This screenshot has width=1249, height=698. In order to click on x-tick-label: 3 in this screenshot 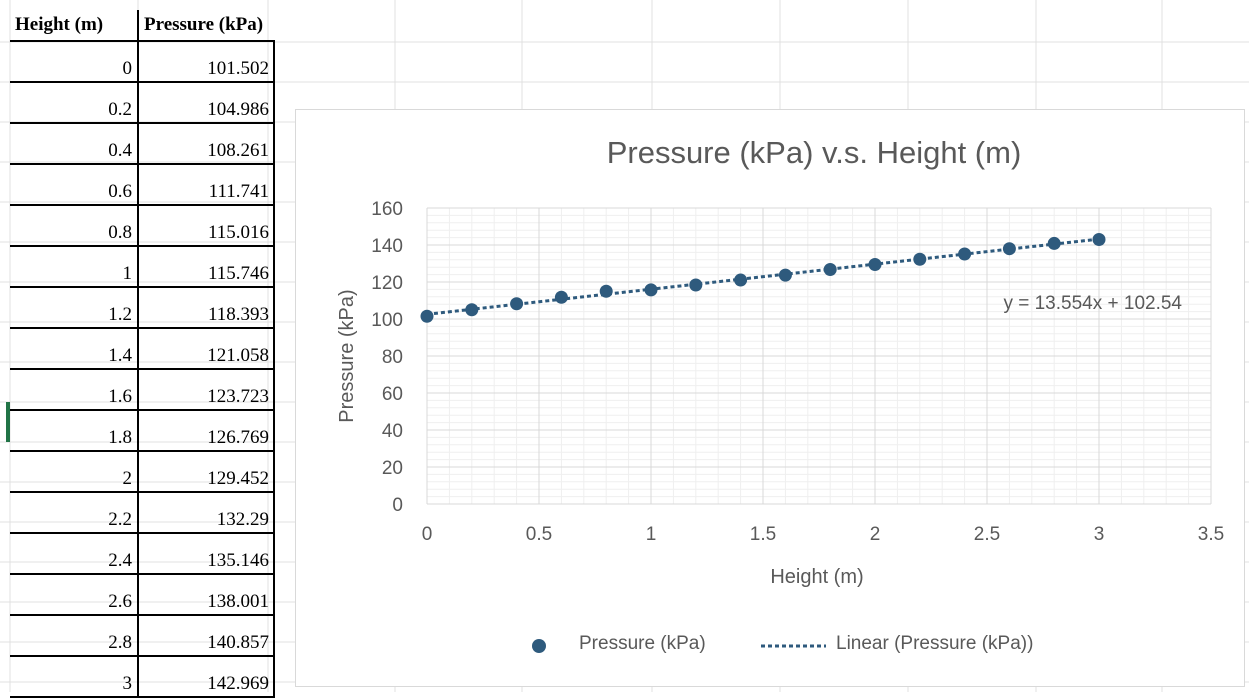, I will do `click(1099, 534)`.